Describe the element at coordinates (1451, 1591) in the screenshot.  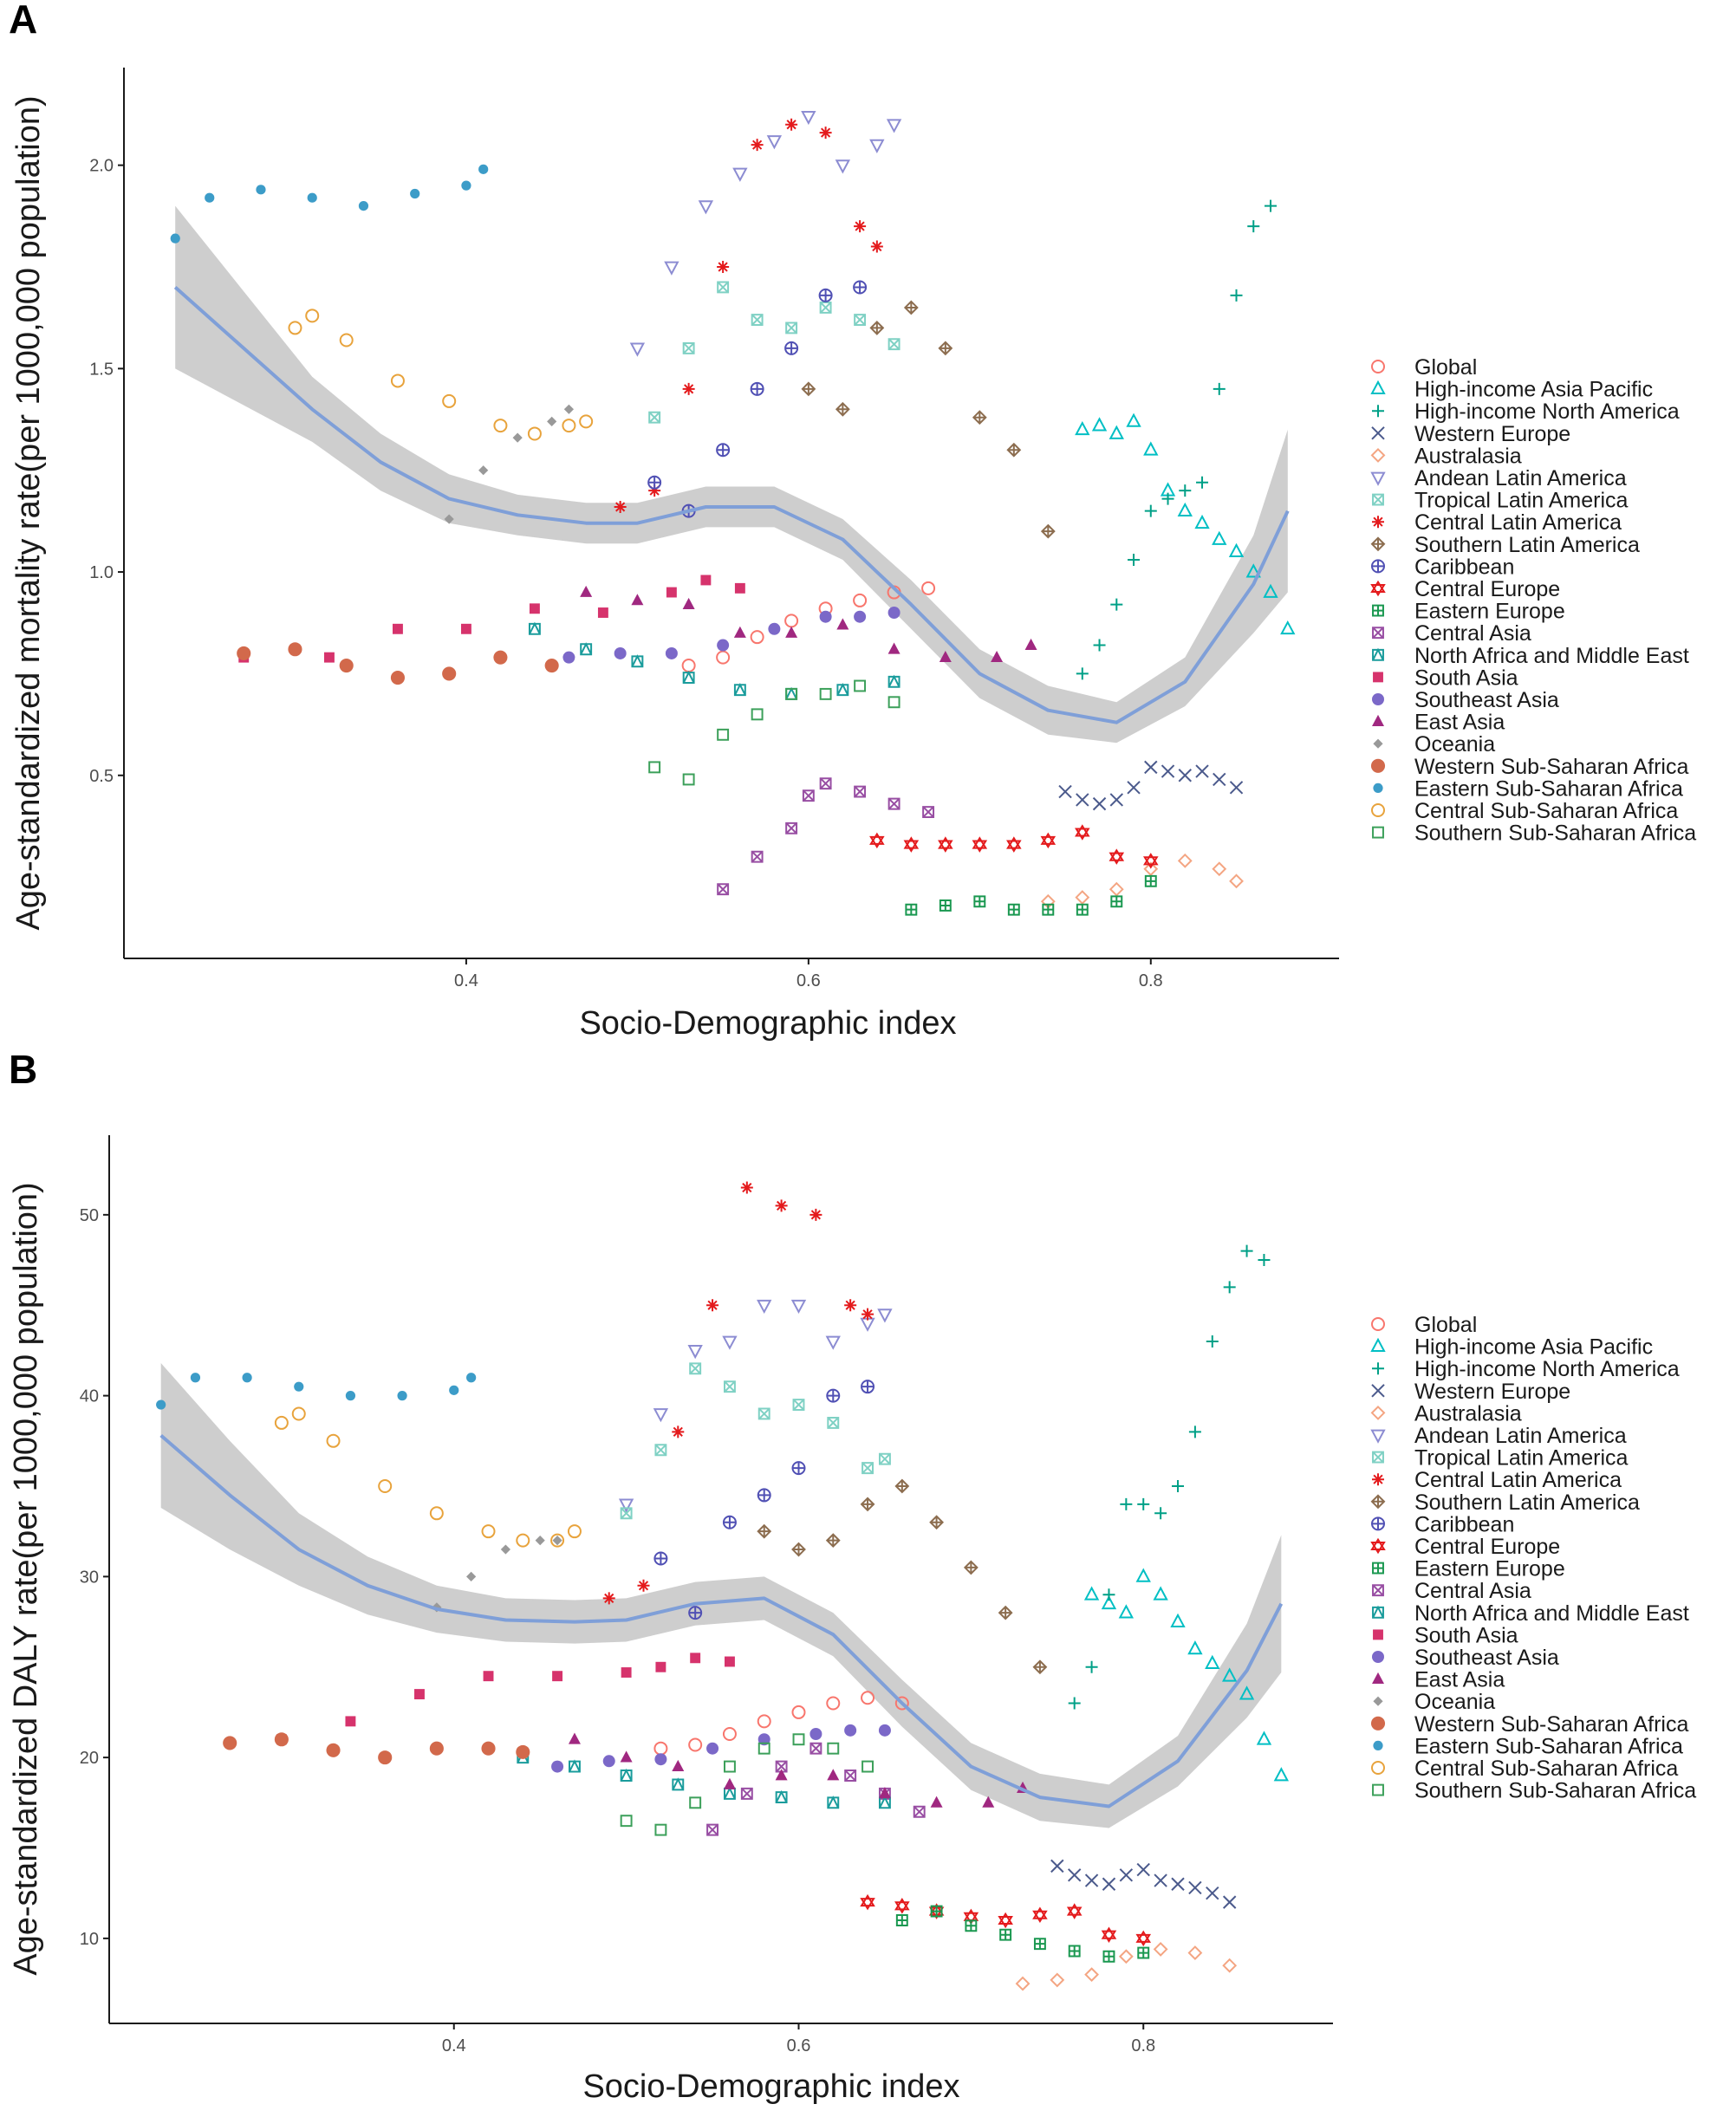
I see `legend-item-central-asia: Central Asia` at that location.